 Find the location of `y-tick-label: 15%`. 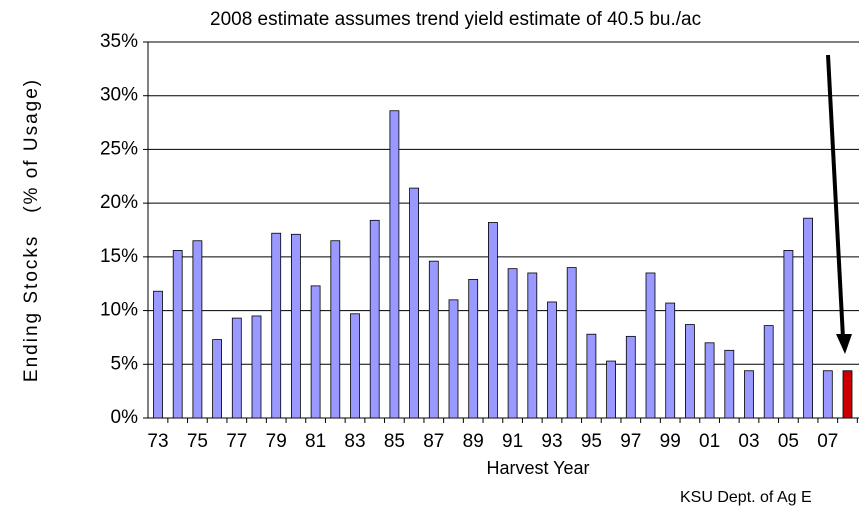

y-tick-label: 15% is located at coordinates (119, 256).